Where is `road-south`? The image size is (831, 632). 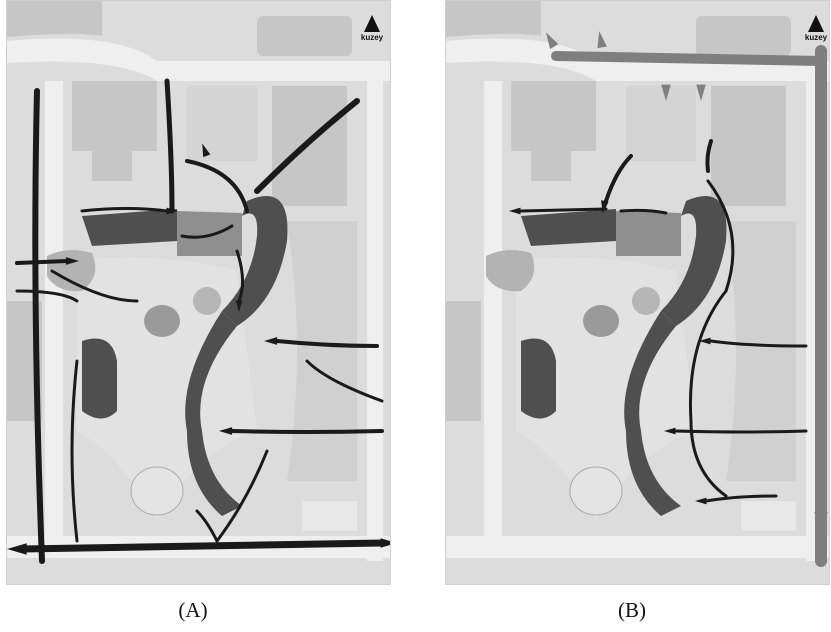 road-south is located at coordinates (637, 547).